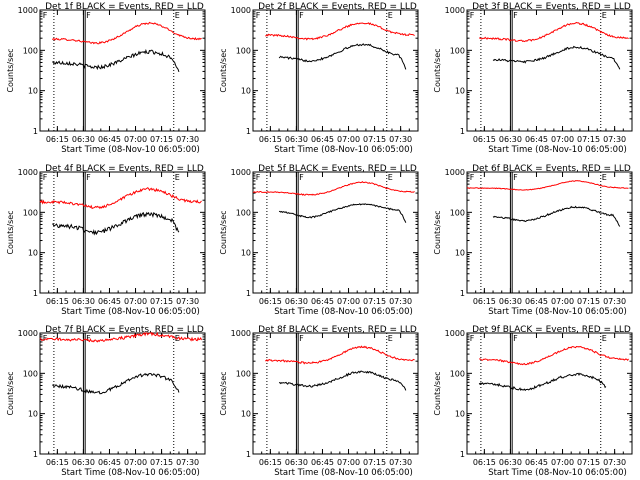 Image resolution: width=640 pixels, height=480 pixels. I want to click on panel-title: Det 2f BLACK = Events, RED = LLD, so click(337, 7).